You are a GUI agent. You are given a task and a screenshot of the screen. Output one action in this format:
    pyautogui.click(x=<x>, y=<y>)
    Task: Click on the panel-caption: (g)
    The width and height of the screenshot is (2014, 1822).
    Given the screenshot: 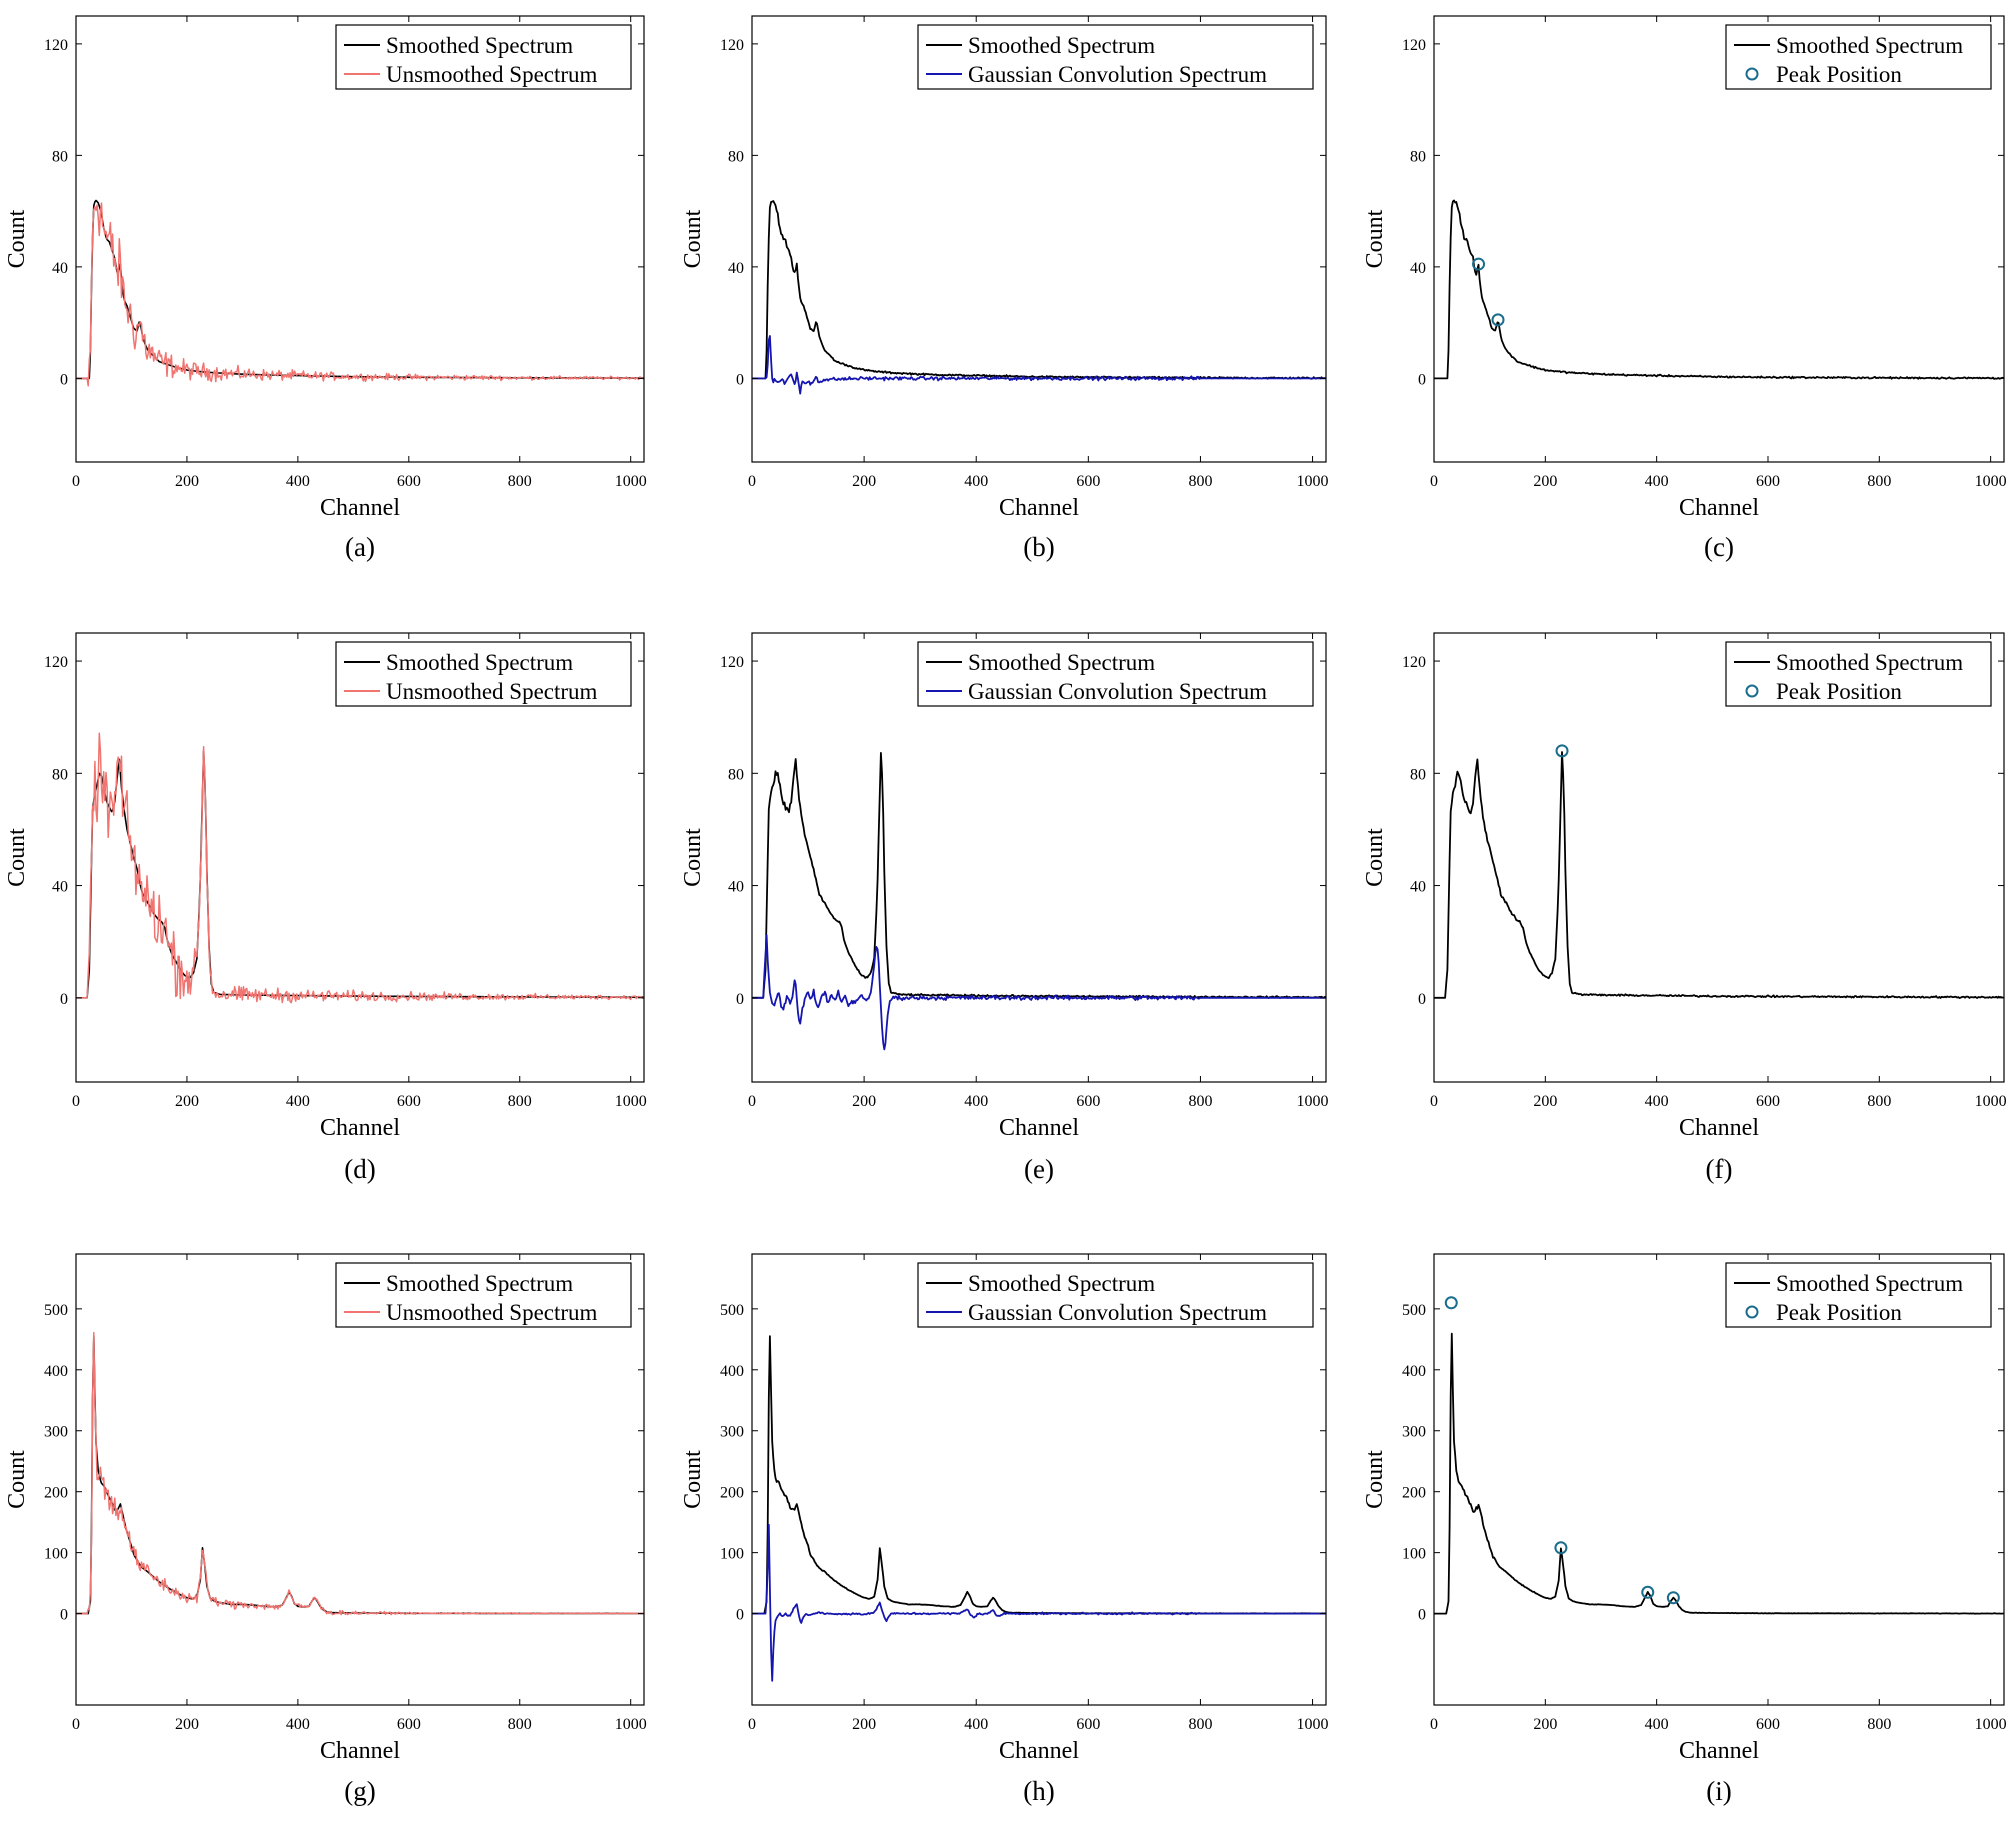 What is the action you would take?
    pyautogui.click(x=359, y=1791)
    